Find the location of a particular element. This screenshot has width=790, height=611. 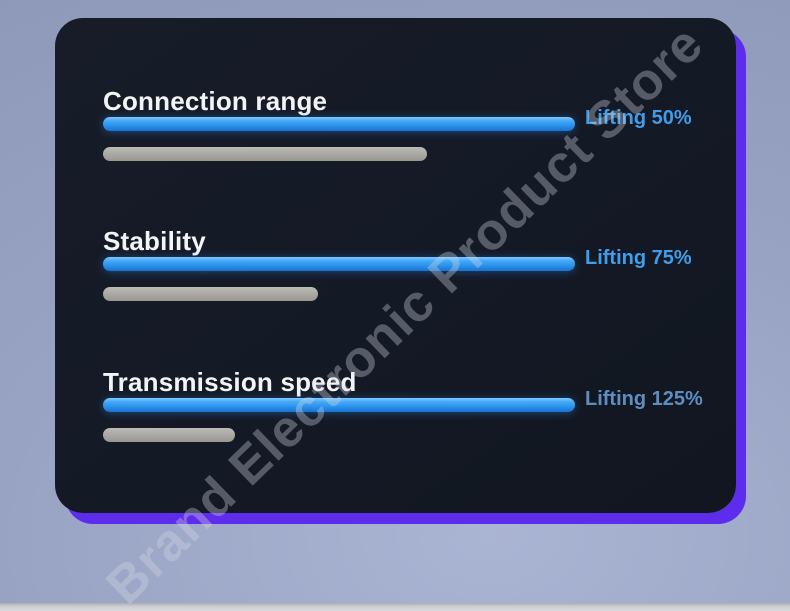

feature-section-connection-range: Connection range Lifting 50% is located at coordinates (413, 124).